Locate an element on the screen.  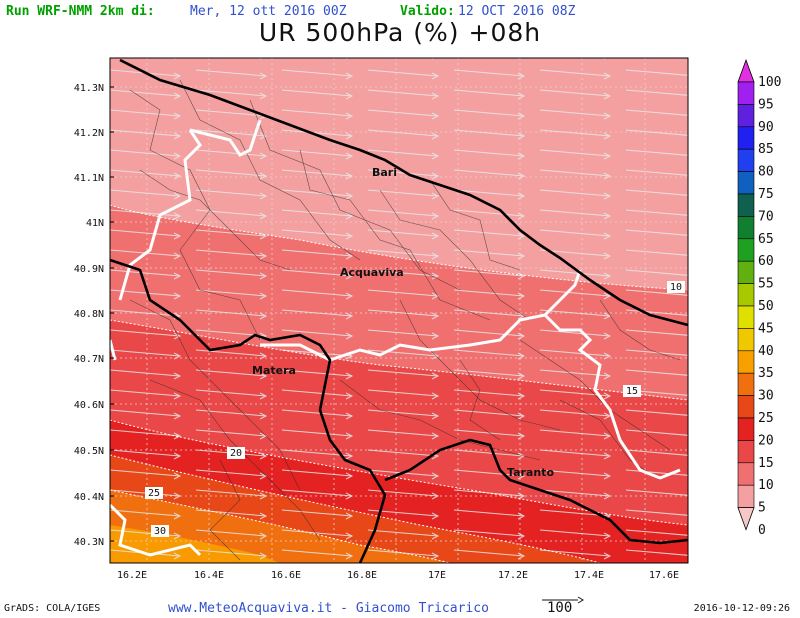
lon-tick-label: 16.6E is located at coordinates (286, 575).